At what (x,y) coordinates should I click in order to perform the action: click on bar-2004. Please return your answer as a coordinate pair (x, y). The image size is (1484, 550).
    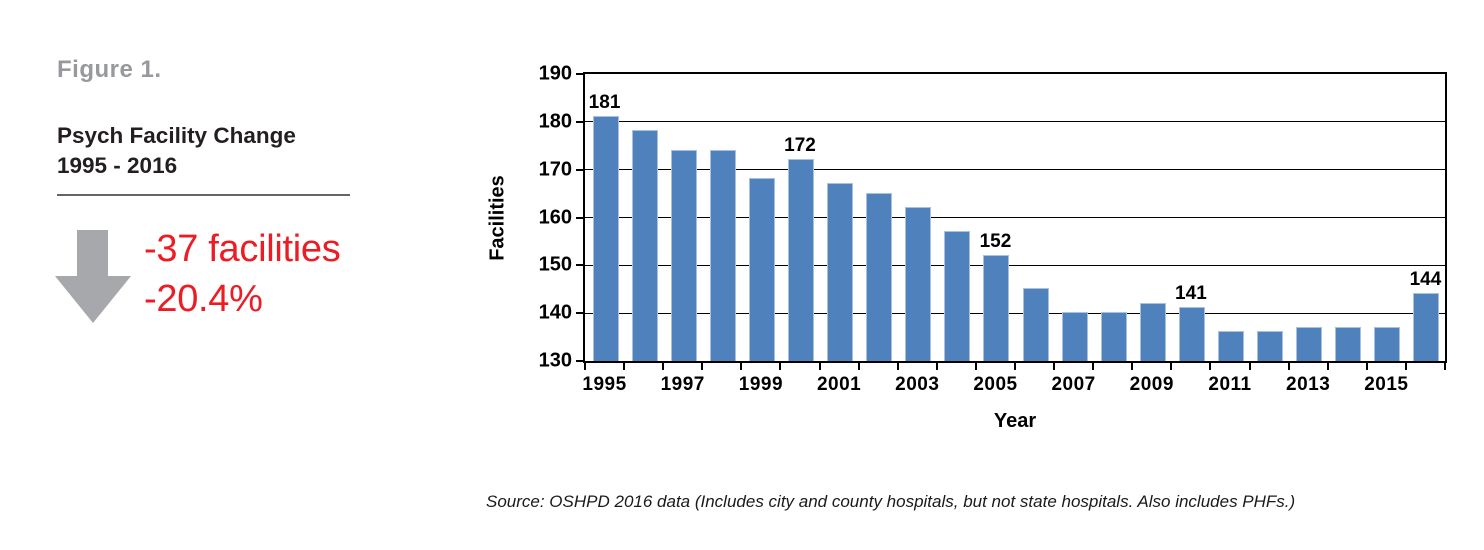
    Looking at the image, I should click on (957, 295).